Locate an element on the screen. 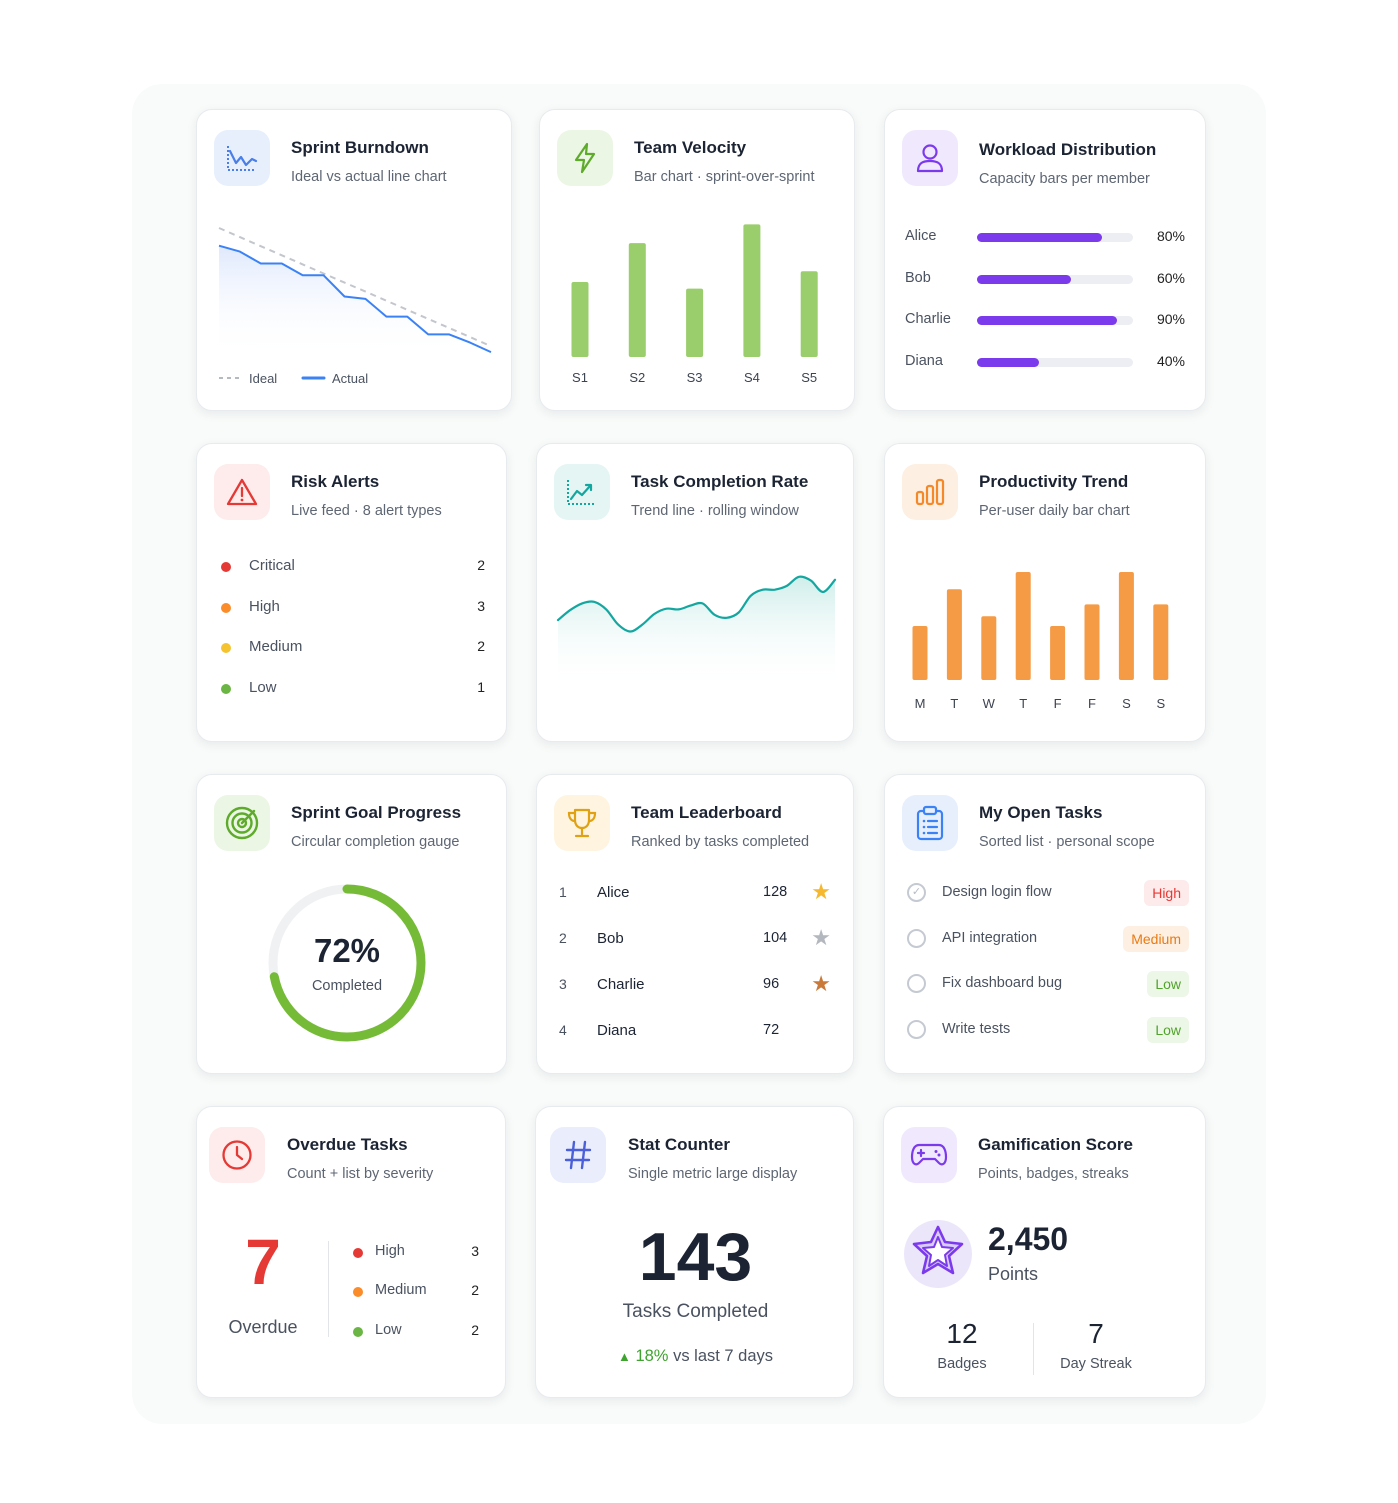 This screenshot has height=1503, width=1398. leaderboard-row: 4 Diana 72 is located at coordinates (695, 1031).